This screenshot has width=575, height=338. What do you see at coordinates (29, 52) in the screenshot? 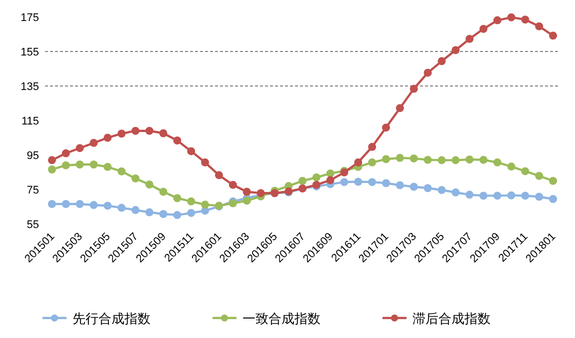
I see `y-tick-label: 155` at bounding box center [29, 52].